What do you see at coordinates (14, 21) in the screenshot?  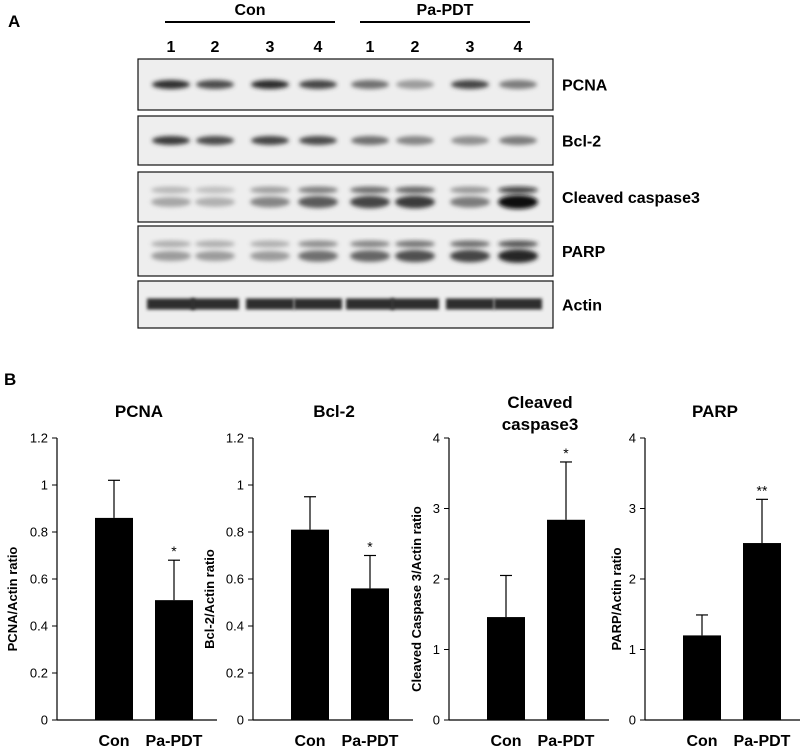 I see `panel-a-letter: A` at bounding box center [14, 21].